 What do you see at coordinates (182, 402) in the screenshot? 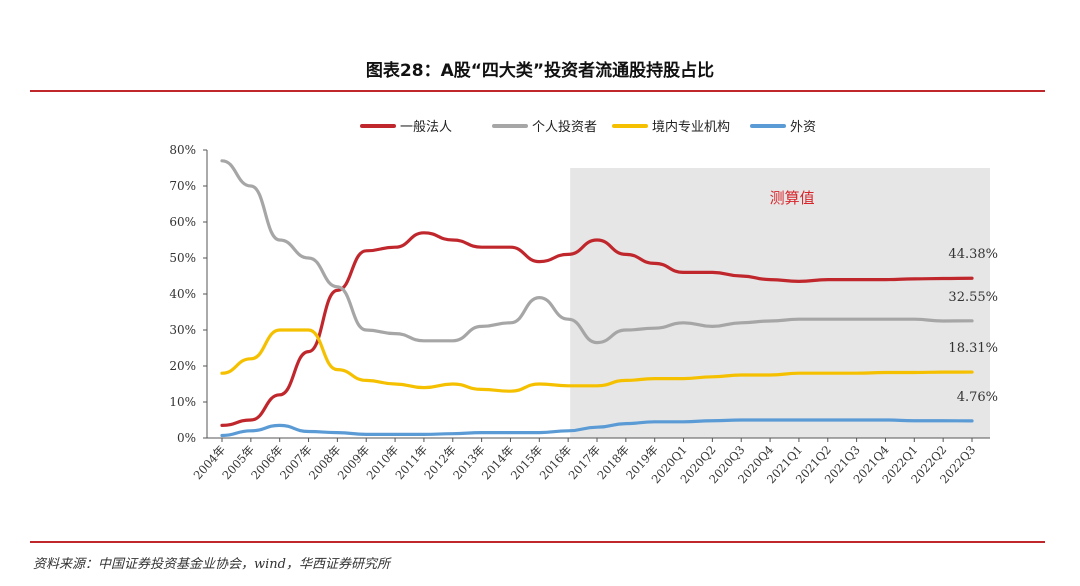
I see `y-tick-label: 10%` at bounding box center [182, 402].